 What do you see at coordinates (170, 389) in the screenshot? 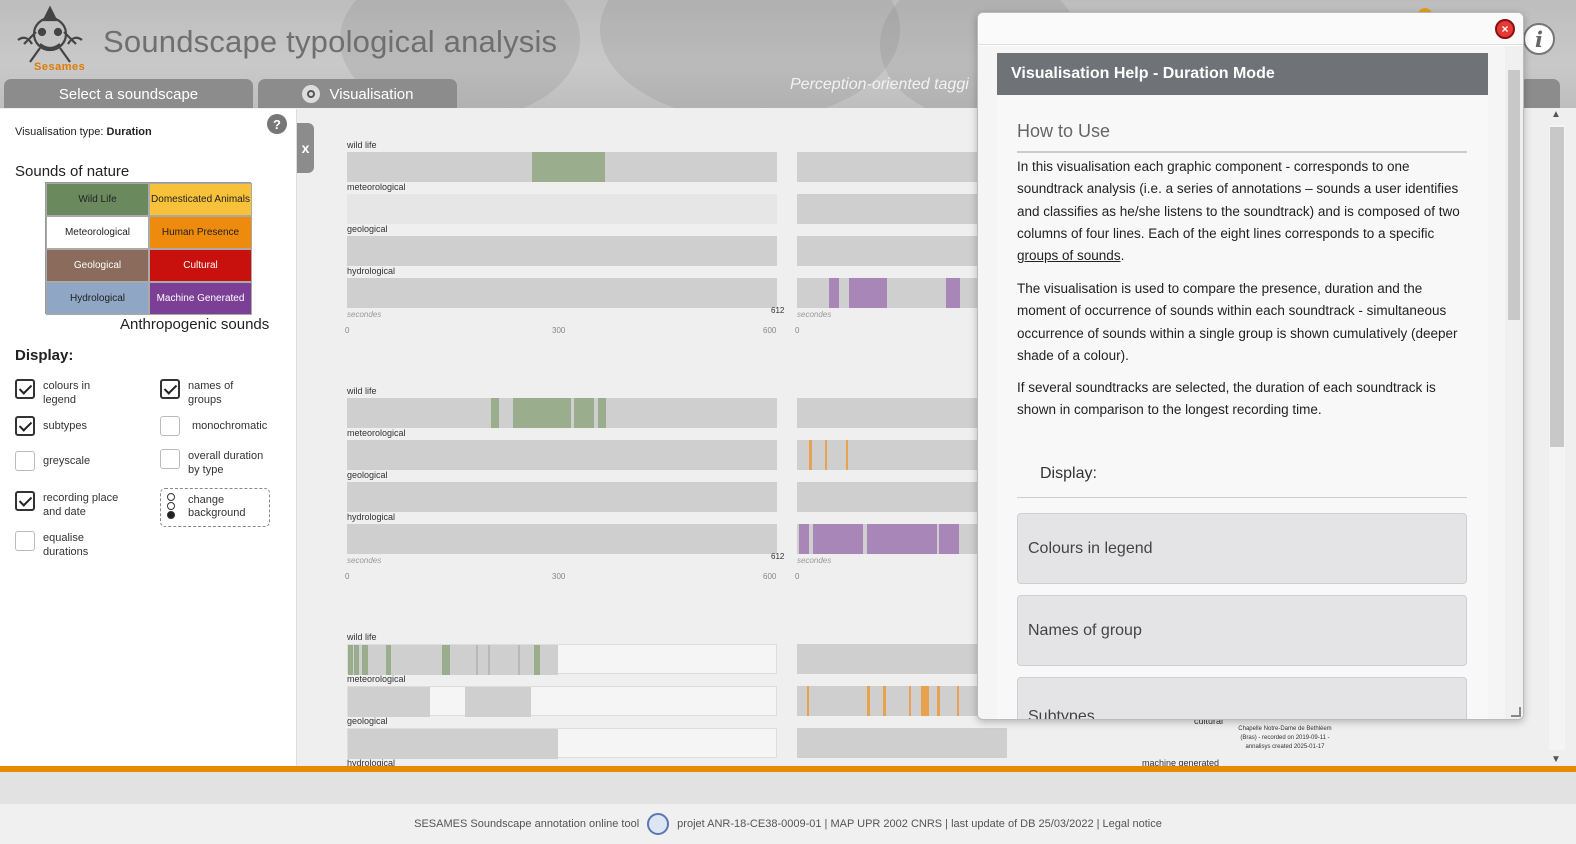
I see `names-of-groups-checkbox` at bounding box center [170, 389].